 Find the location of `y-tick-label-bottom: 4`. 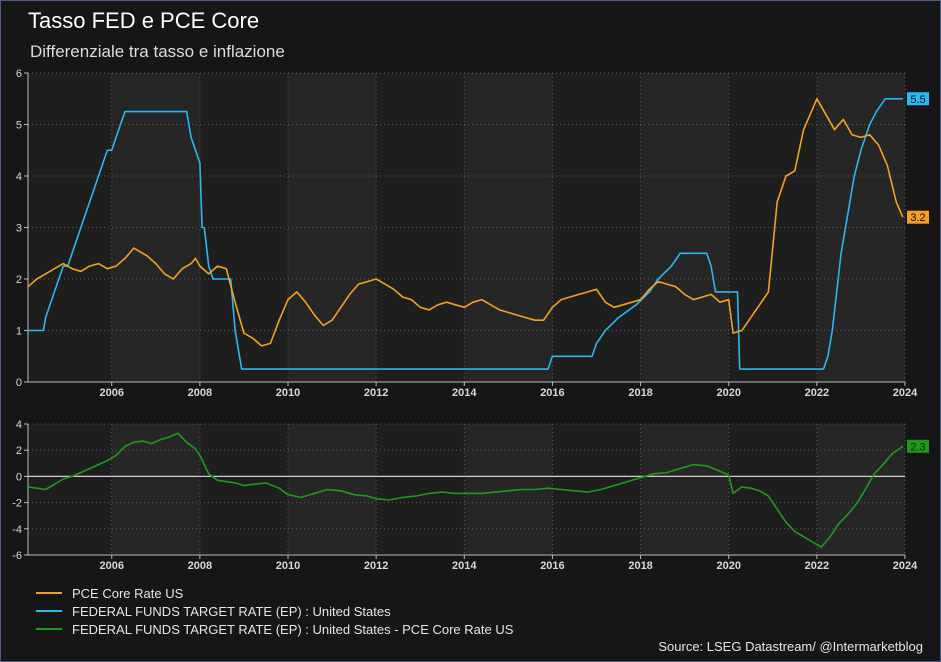

y-tick-label-bottom: 4 is located at coordinates (19, 425).